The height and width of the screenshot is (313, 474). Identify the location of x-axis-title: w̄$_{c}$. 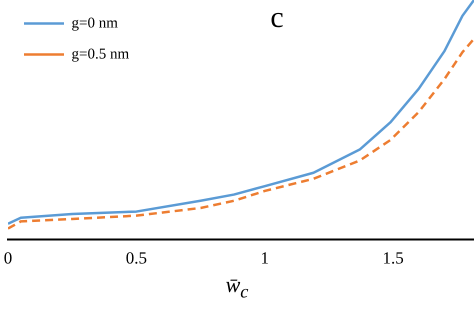
(237, 287).